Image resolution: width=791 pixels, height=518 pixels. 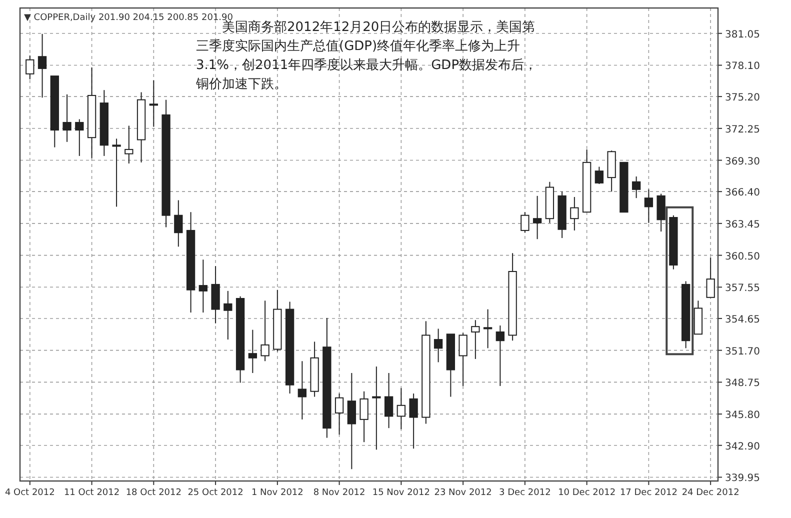 What do you see at coordinates (463, 493) in the screenshot?
I see `x-tick-label: 23 Nov 2012` at bounding box center [463, 493].